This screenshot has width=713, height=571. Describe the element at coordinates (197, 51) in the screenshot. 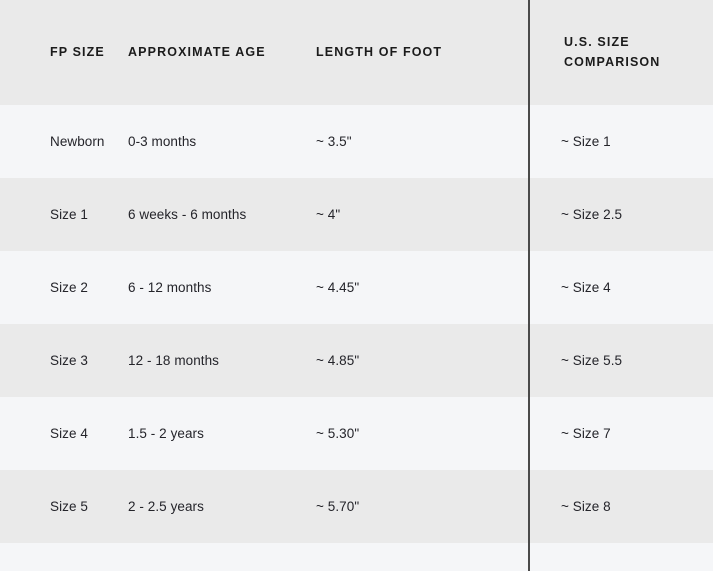

I see `column-header-approximate-age: APPROXIMATE AGE` at that location.